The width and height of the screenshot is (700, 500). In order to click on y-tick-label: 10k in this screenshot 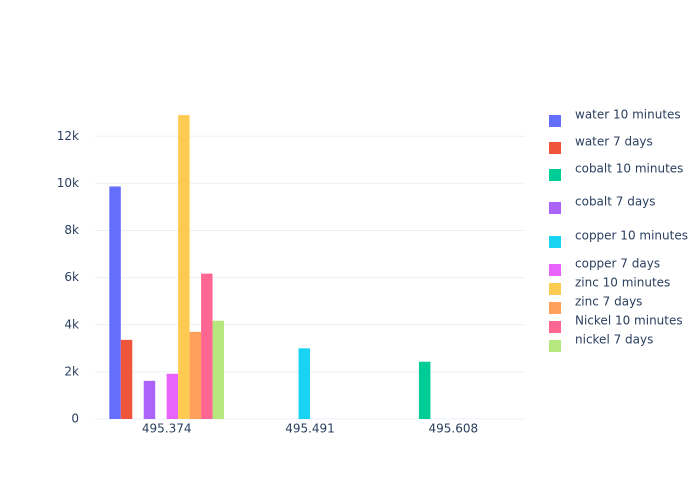, I will do `click(68, 183)`.